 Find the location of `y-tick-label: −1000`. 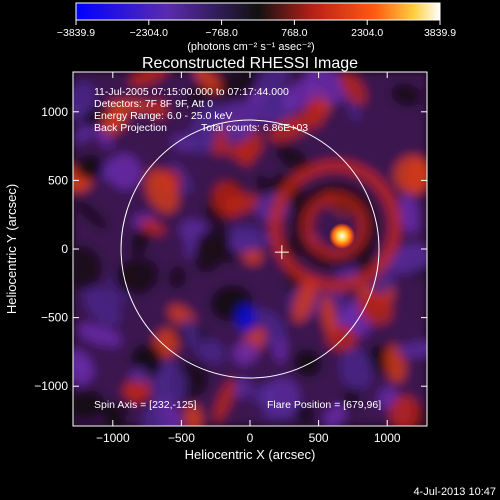

y-tick-label: −1000 is located at coordinates (51, 386).